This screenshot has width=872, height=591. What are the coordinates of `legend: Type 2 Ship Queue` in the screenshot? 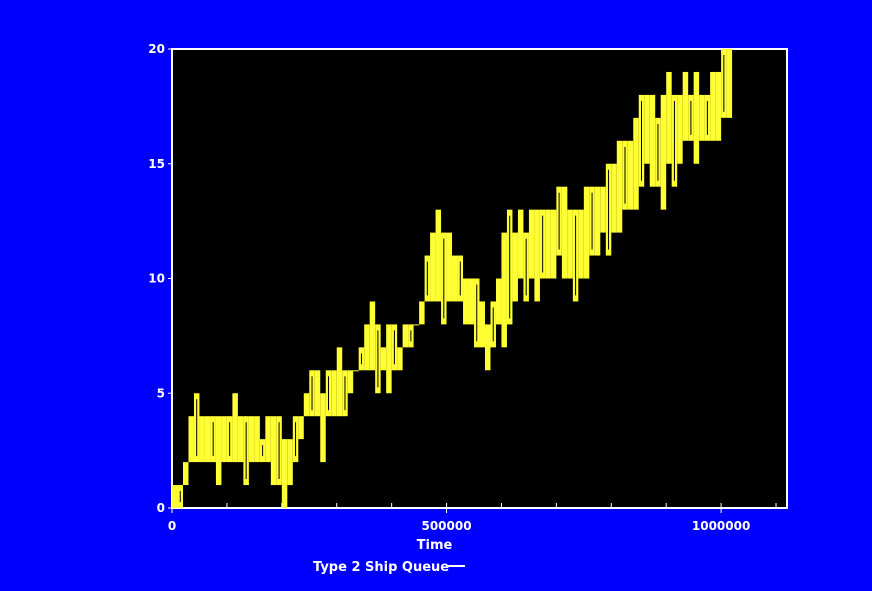 It's located at (389, 567).